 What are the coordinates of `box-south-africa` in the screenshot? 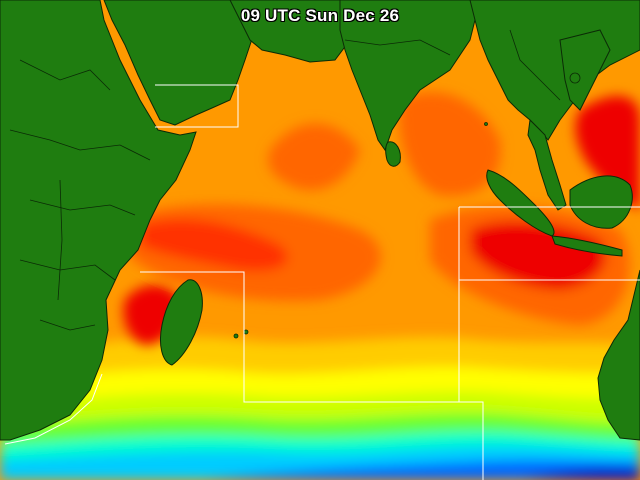 It's located at (53, 409).